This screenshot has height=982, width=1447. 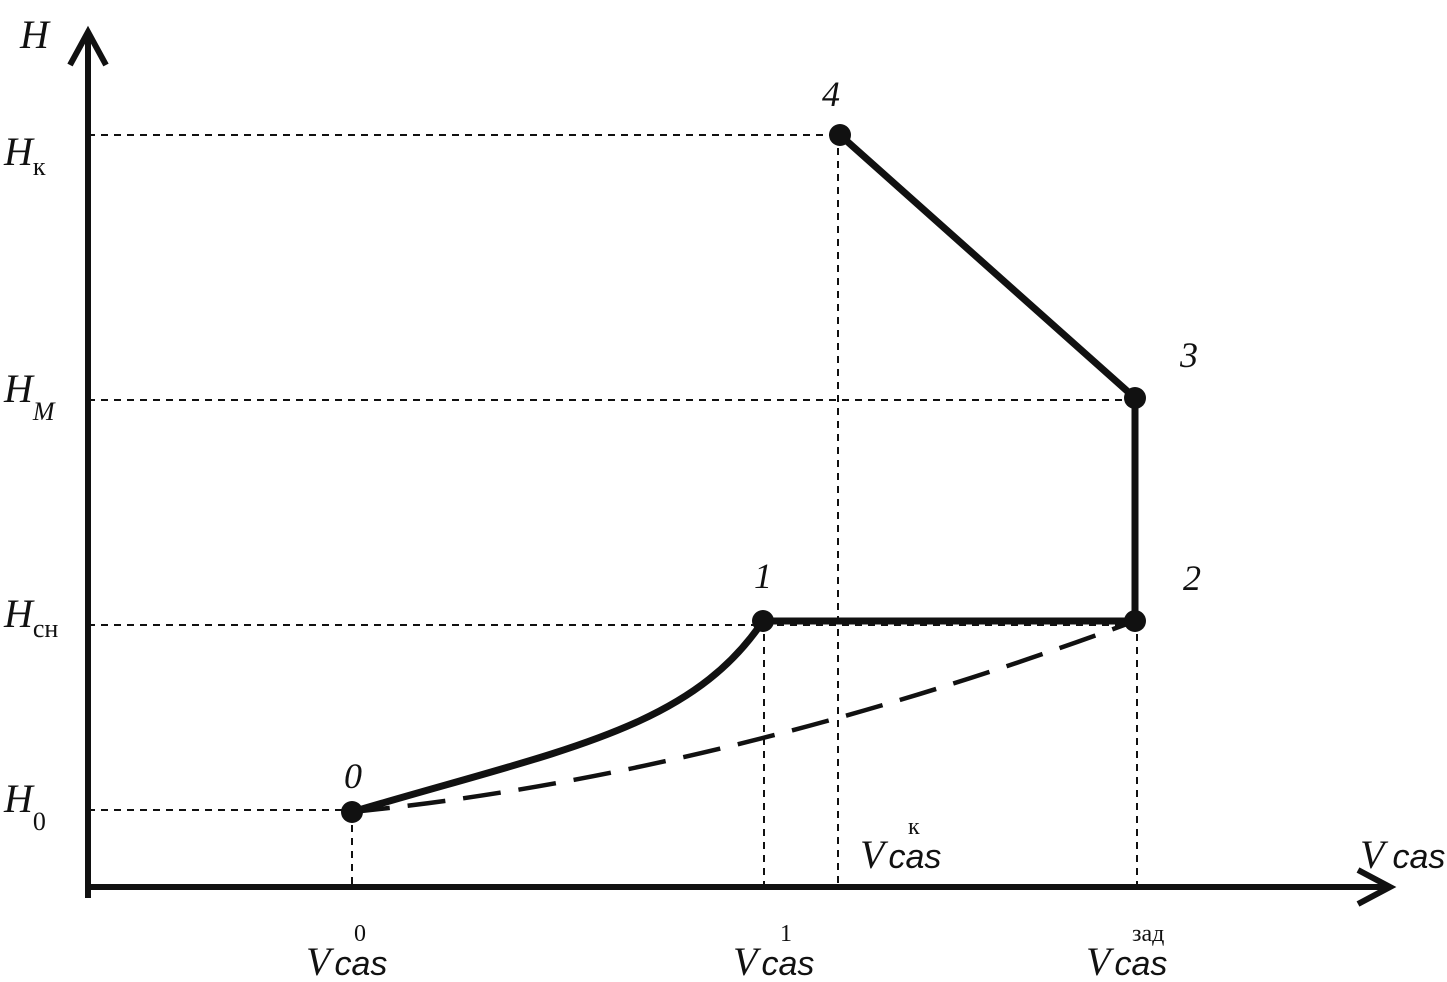 What do you see at coordinates (786, 934) in the screenshot?
I see `label-sup: 1` at bounding box center [786, 934].